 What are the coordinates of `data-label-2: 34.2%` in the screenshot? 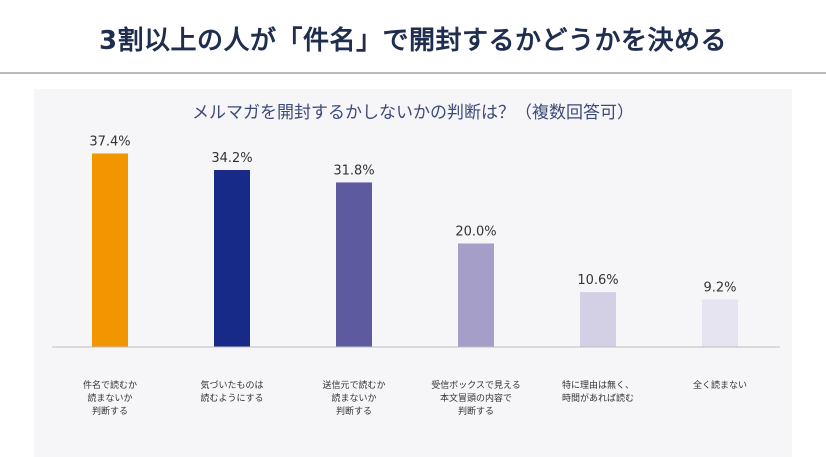 It's located at (231, 158).